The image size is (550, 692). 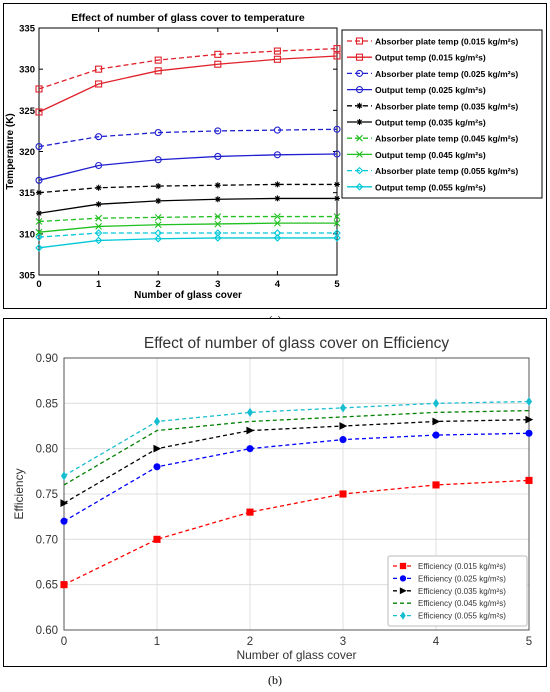 What do you see at coordinates (278, 284) in the screenshot?
I see `x-tick-label-4: 4` at bounding box center [278, 284].